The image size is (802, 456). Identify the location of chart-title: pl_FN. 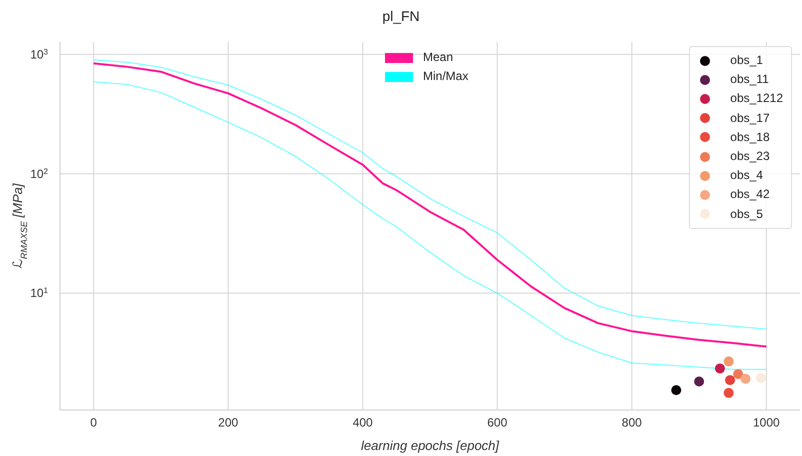
(401, 16).